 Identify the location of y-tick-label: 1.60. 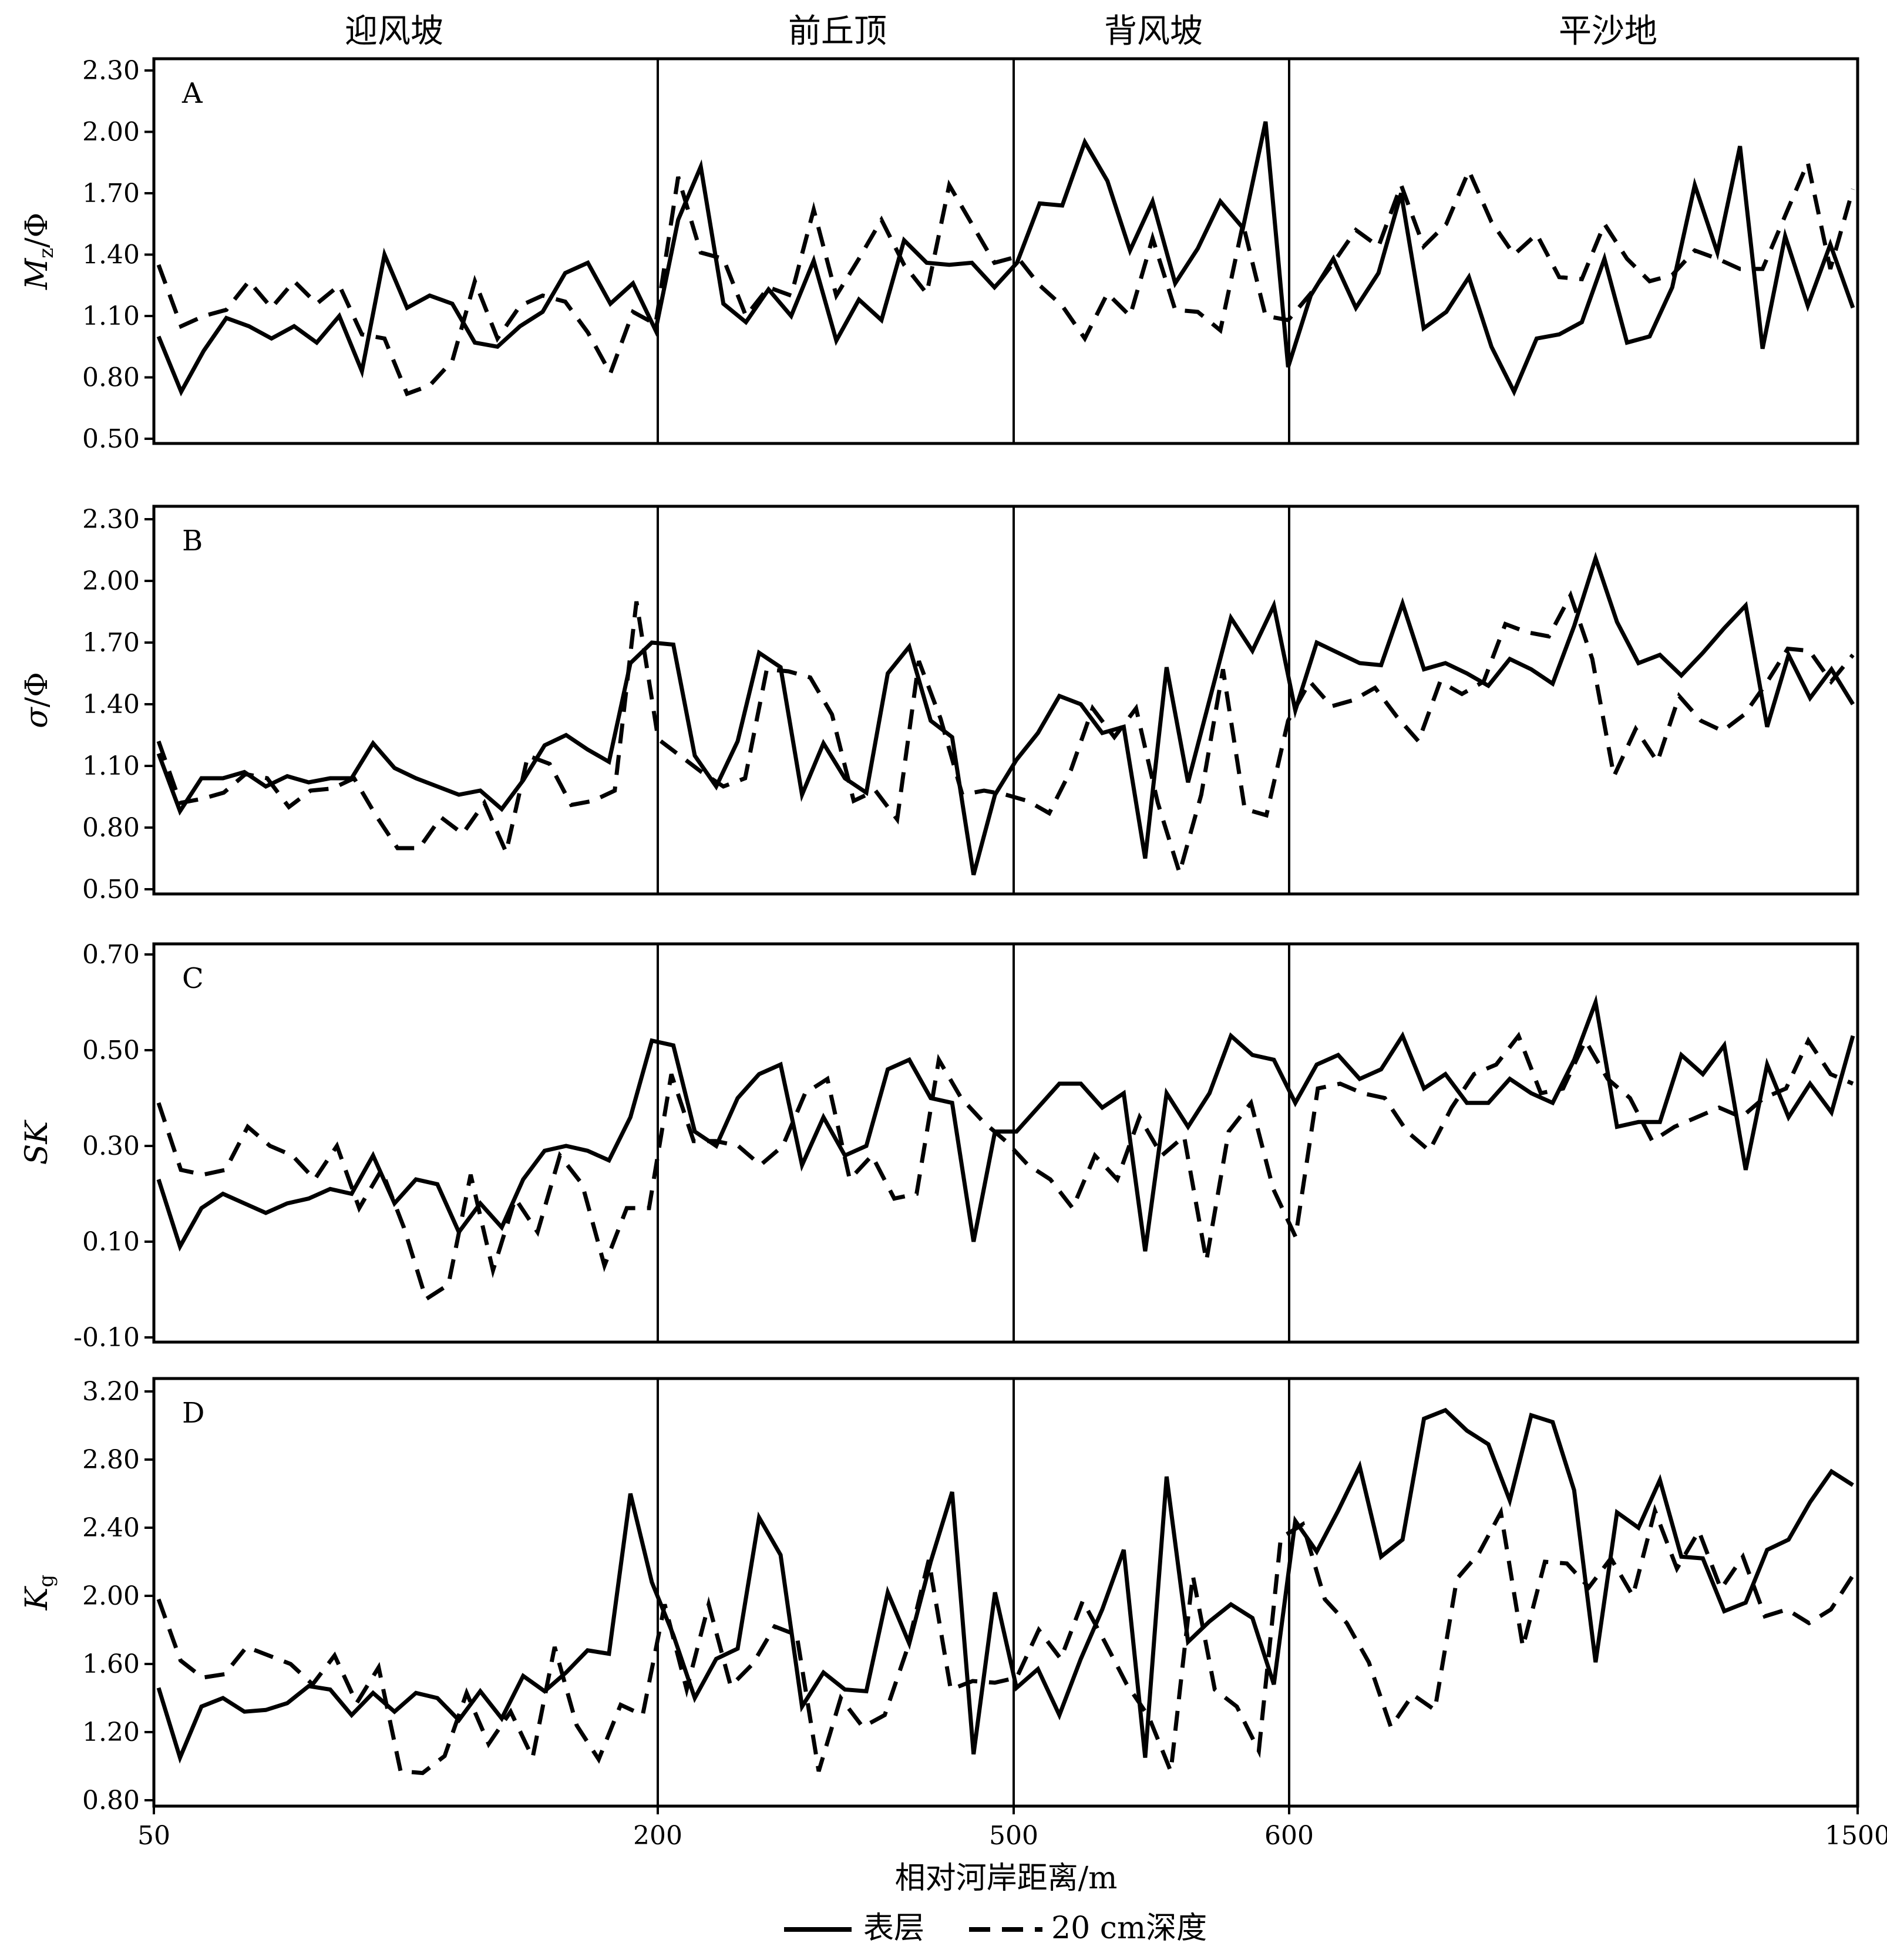
(111, 1664).